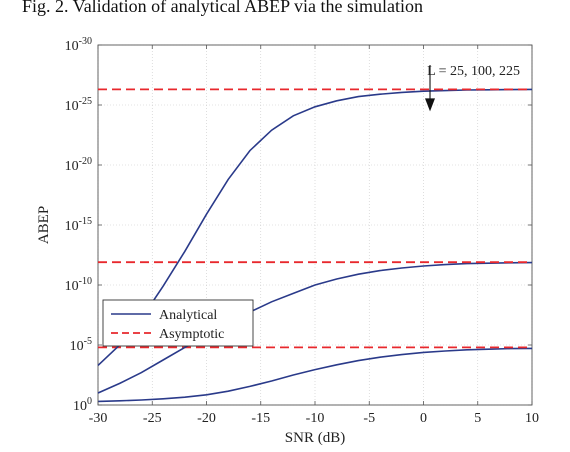 This screenshot has height=452, width=570. What do you see at coordinates (81, 345) in the screenshot?
I see `y-tick-label: 10⁻⁵` at bounding box center [81, 345].